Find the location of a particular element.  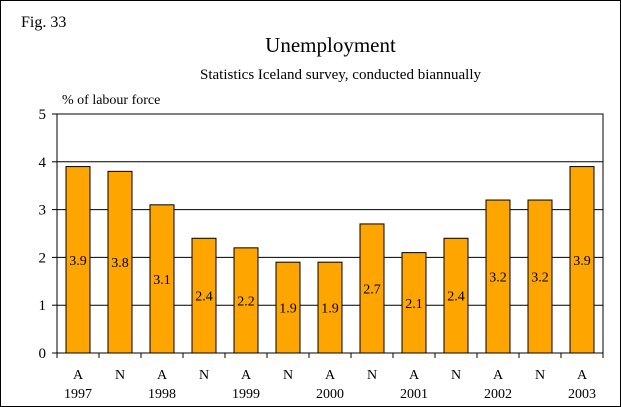

x-year-label: 2003 is located at coordinates (582, 394).